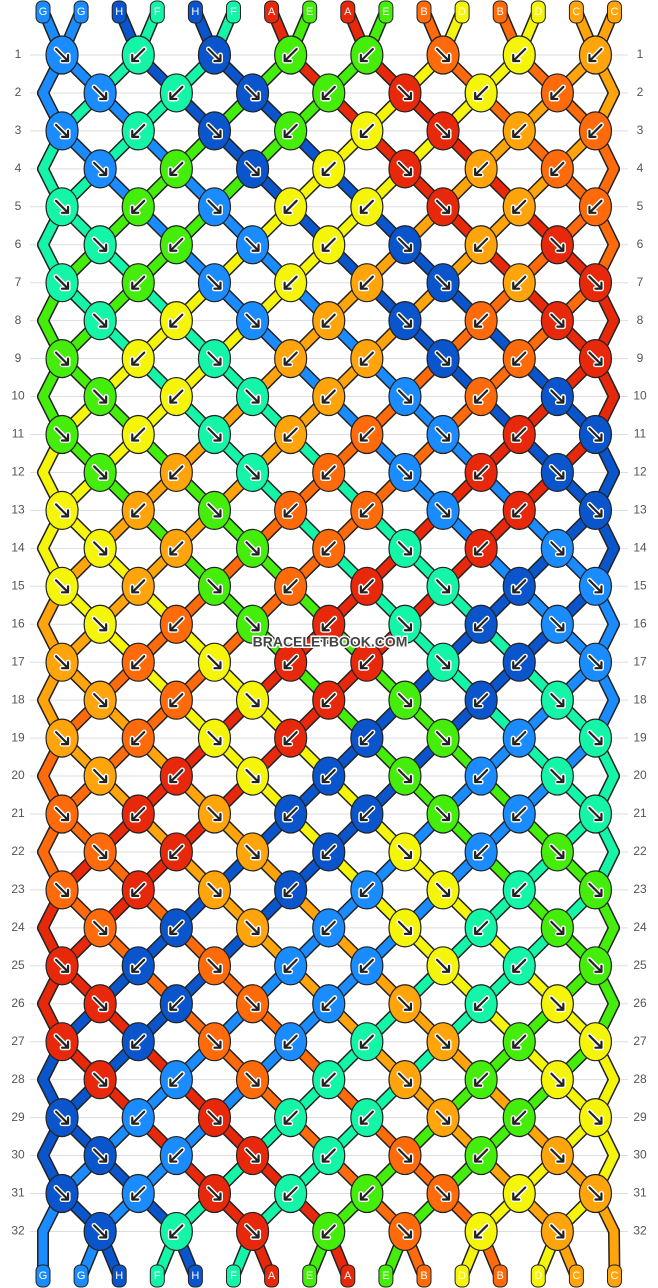 The height and width of the screenshot is (1288, 658). What do you see at coordinates (640, 1003) in the screenshot?
I see `row-number: 26` at bounding box center [640, 1003].